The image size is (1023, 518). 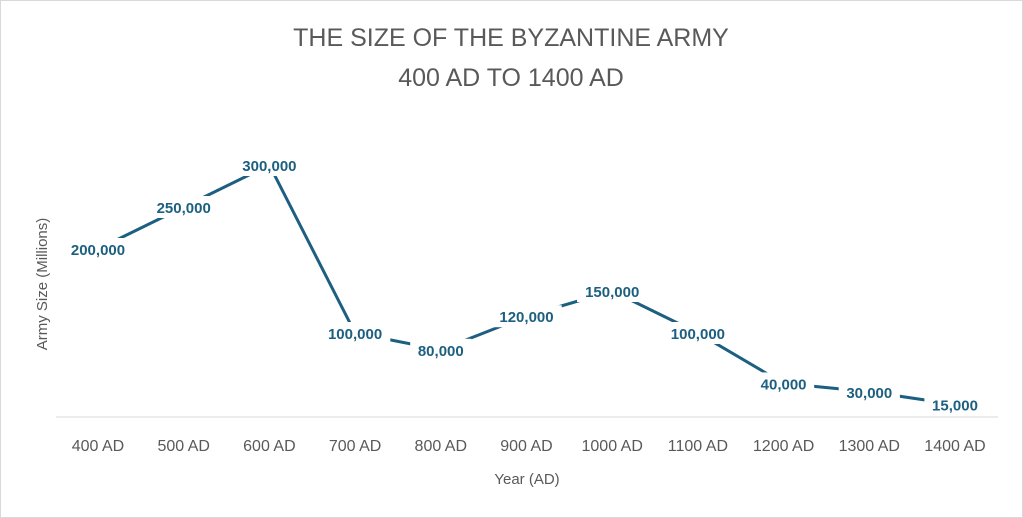 I want to click on x-tick-label: 1200 AD, so click(x=783, y=446).